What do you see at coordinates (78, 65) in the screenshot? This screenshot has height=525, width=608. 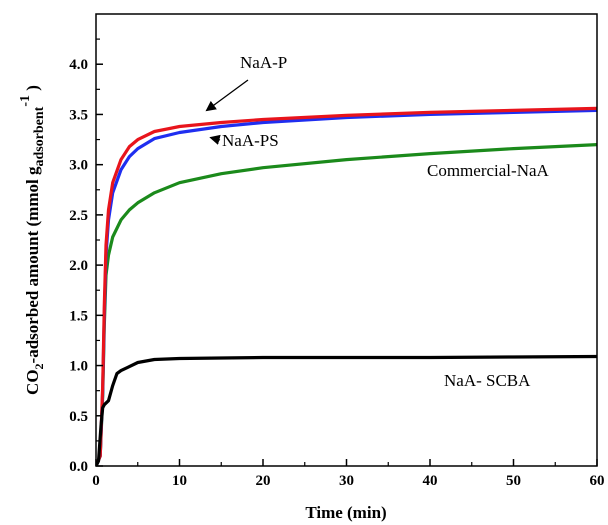 I see `y-tick-label: 4.0` at bounding box center [78, 65].